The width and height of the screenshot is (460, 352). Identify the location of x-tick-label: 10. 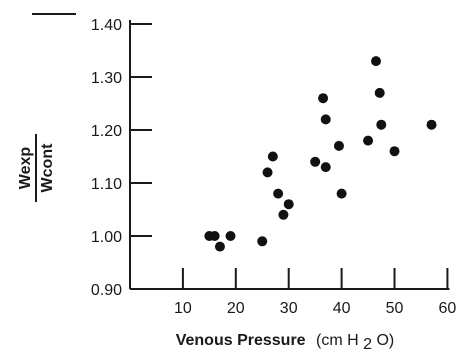
(183, 308).